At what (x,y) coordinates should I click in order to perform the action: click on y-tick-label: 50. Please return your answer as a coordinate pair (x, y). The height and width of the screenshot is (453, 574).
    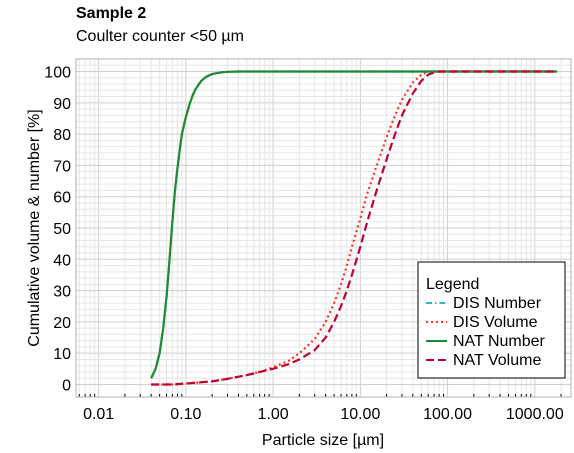
    Looking at the image, I should click on (62, 229).